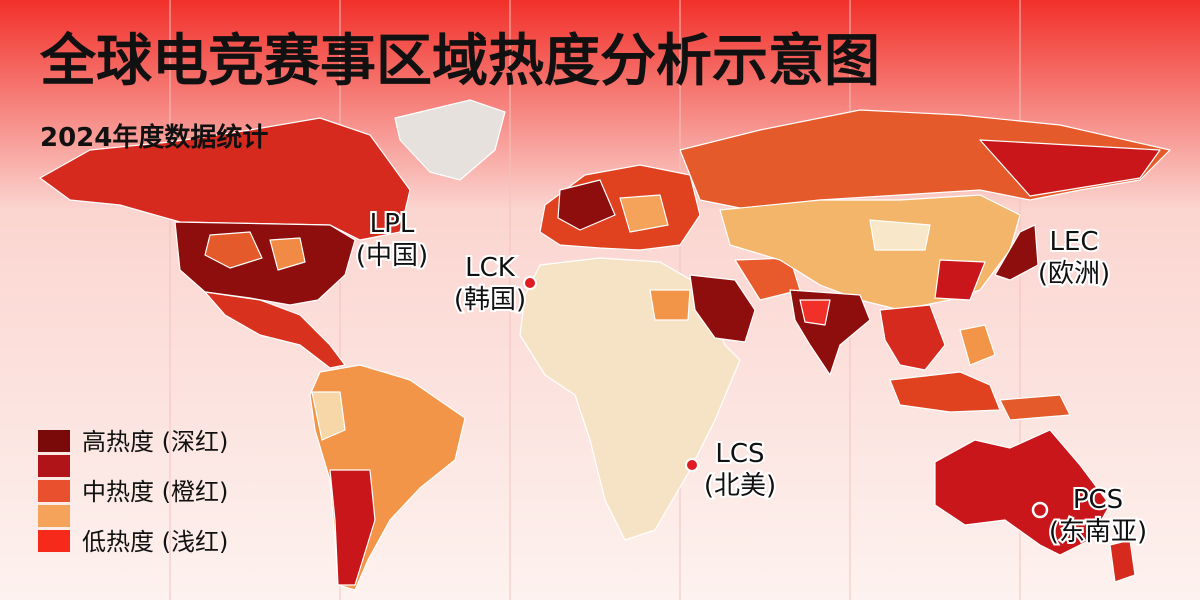  I want to click on marker-region: (韩国), so click(490, 300).